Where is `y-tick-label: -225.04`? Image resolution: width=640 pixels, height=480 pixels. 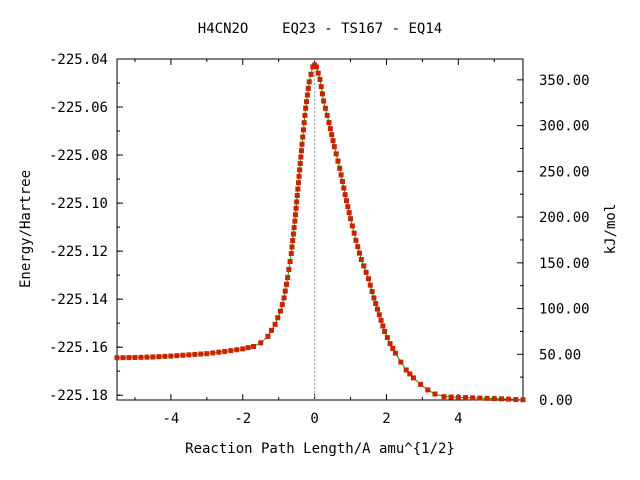 y-tick-label: -225.04 is located at coordinates (78, 60).